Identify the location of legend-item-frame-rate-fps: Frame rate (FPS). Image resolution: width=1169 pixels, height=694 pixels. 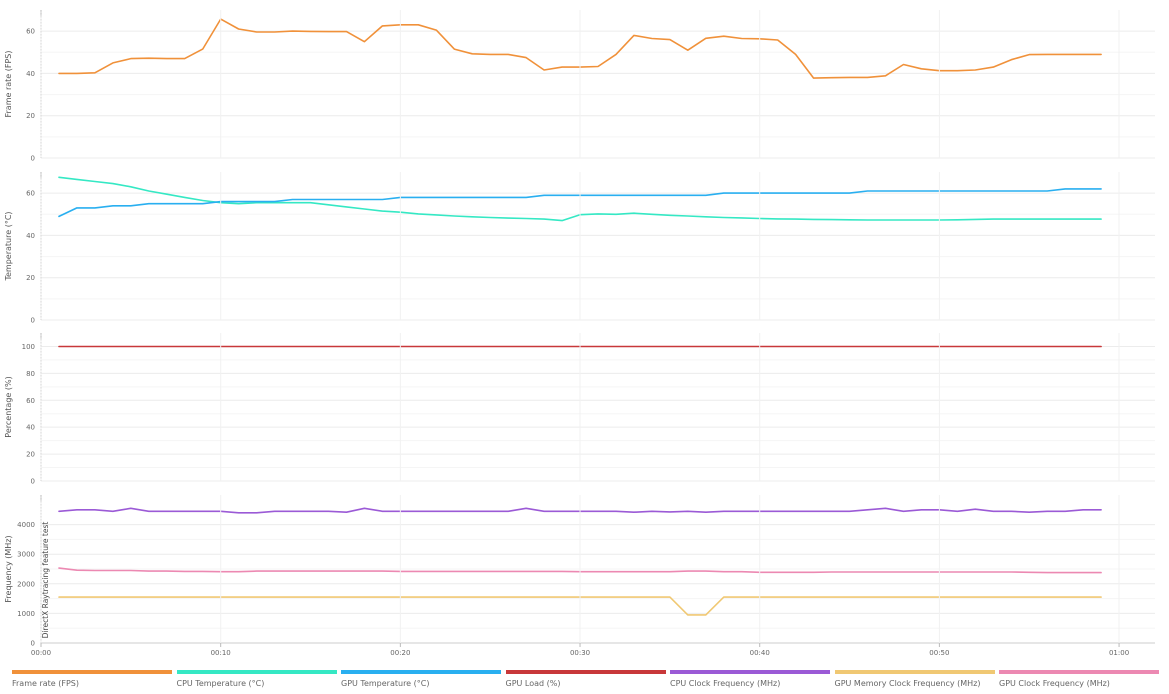
(93, 681).